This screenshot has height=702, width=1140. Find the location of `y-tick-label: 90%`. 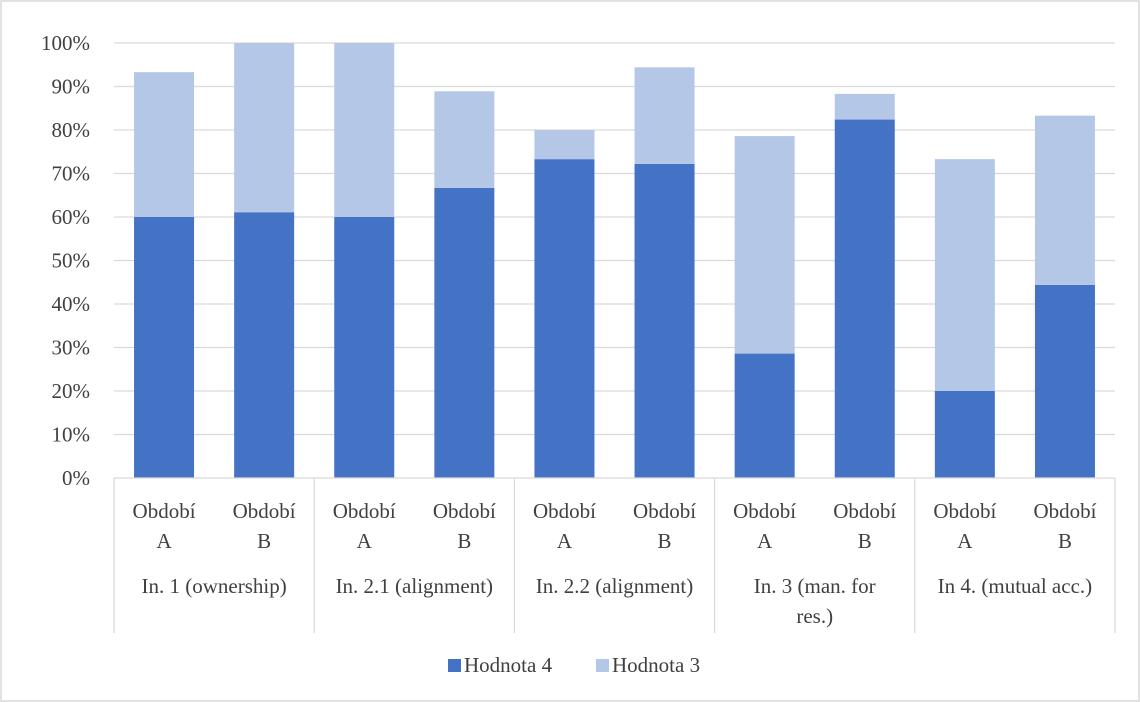

y-tick-label: 90% is located at coordinates (71, 87).